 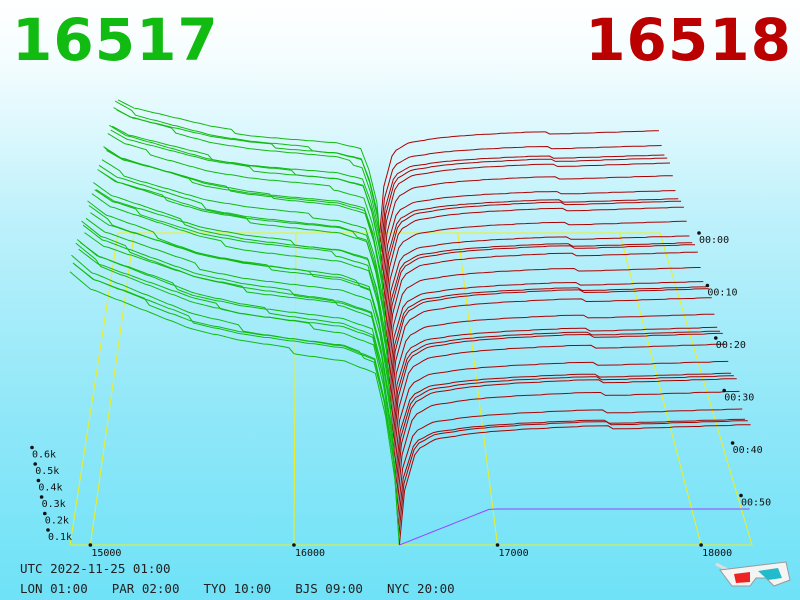 What do you see at coordinates (54, 504) in the screenshot?
I see `amount-tick-label-2: 0.3k` at bounding box center [54, 504].